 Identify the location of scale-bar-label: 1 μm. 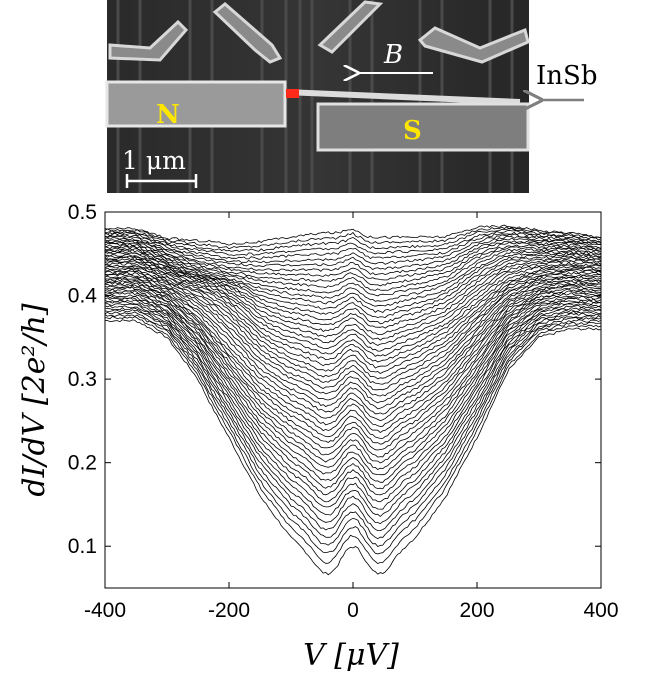
(154, 160).